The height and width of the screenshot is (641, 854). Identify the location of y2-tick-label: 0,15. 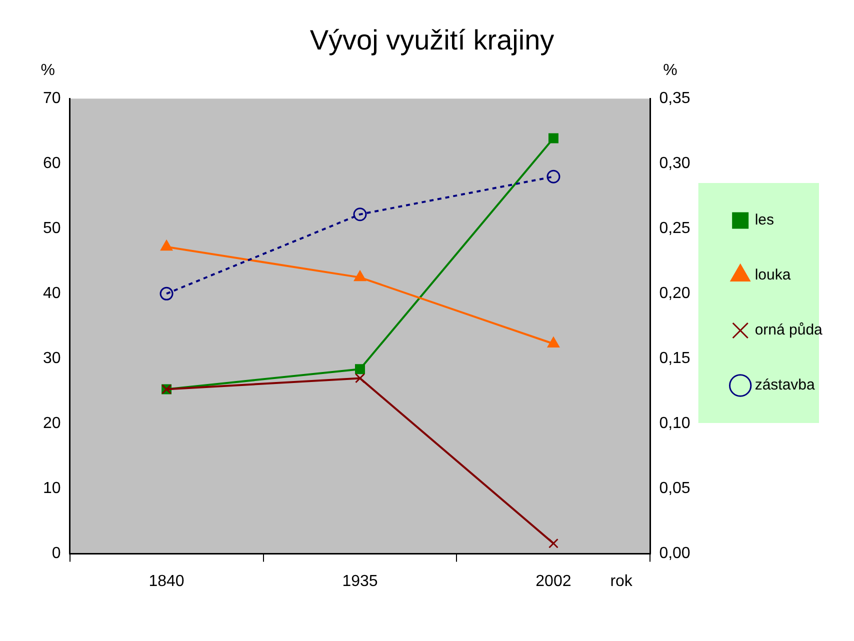
(674, 359).